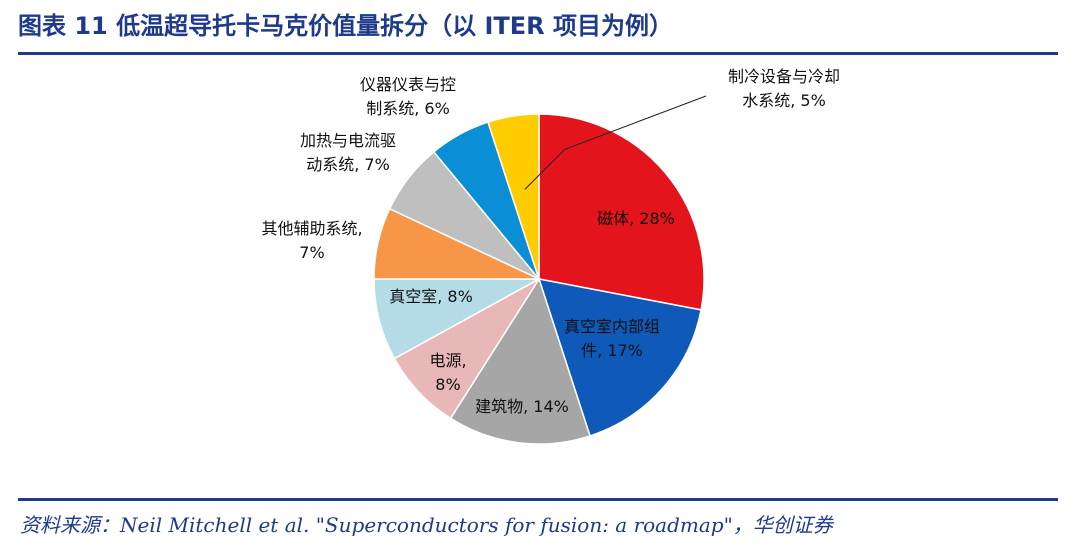 Image resolution: width=1080 pixels, height=558 pixels. I want to click on slice-label-8: 仪器仪表与控制系统, 6%, so click(408, 96).